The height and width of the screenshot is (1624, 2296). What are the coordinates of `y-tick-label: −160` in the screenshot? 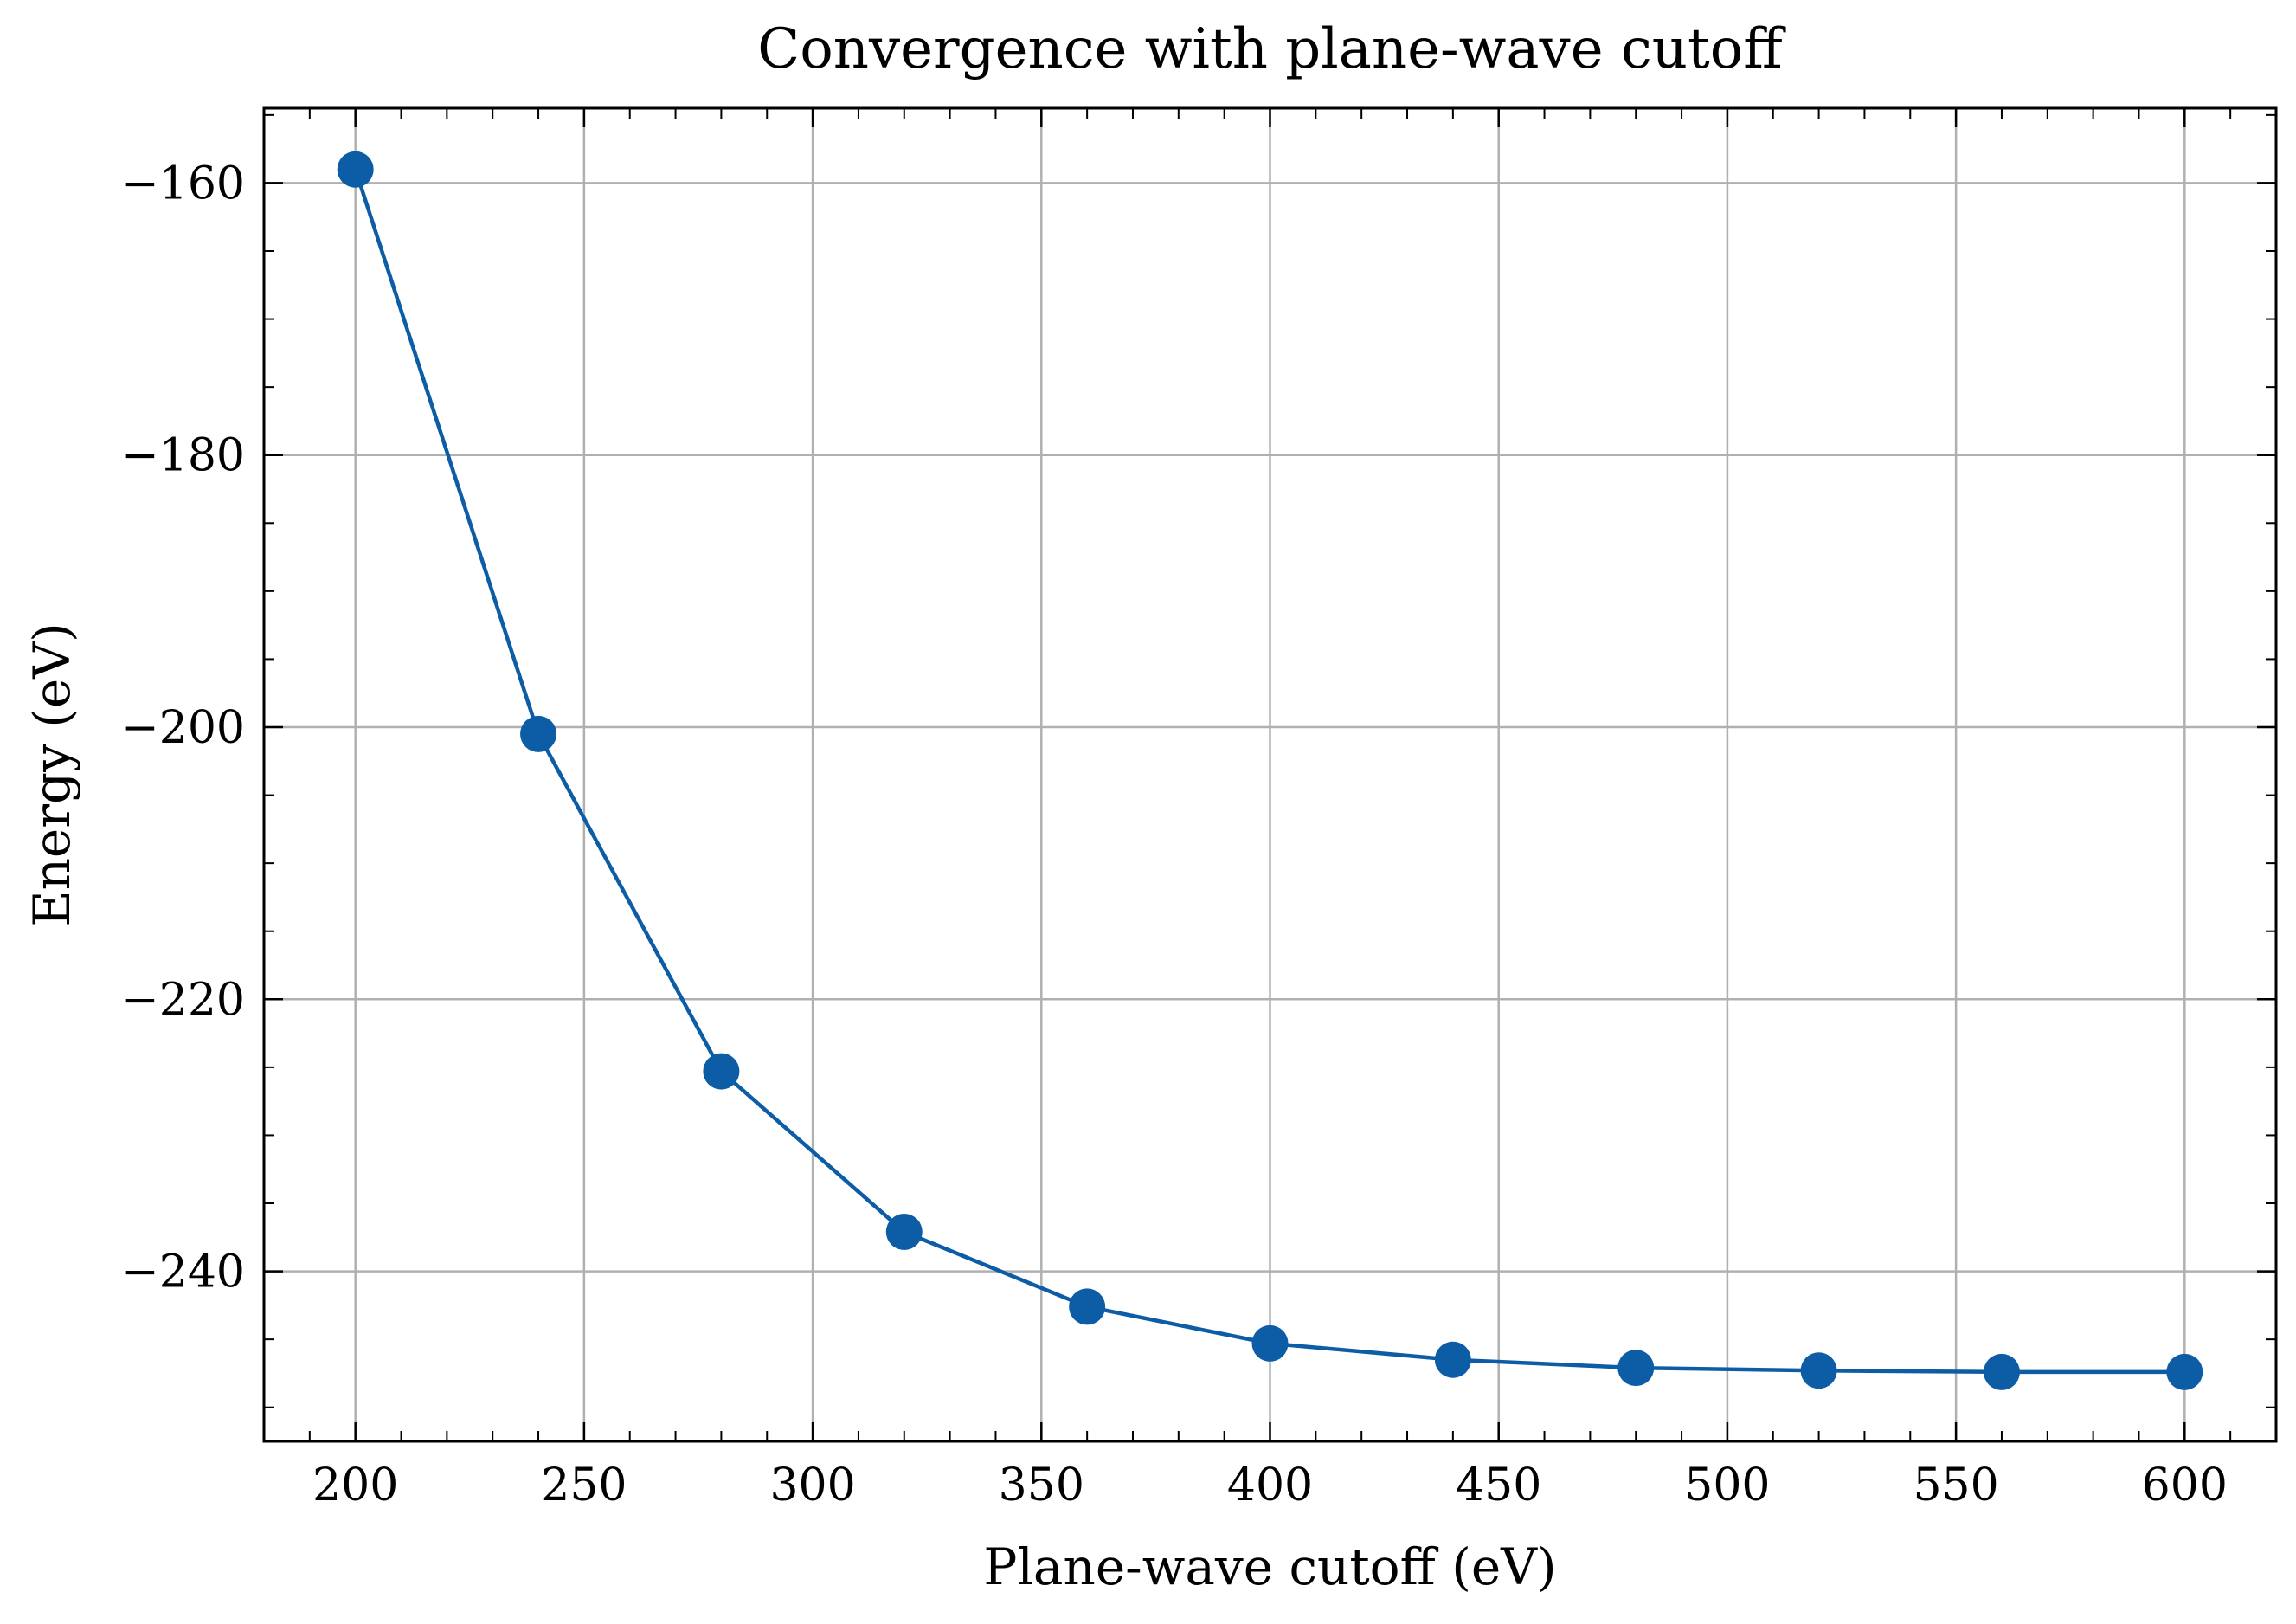 It's located at (183, 183).